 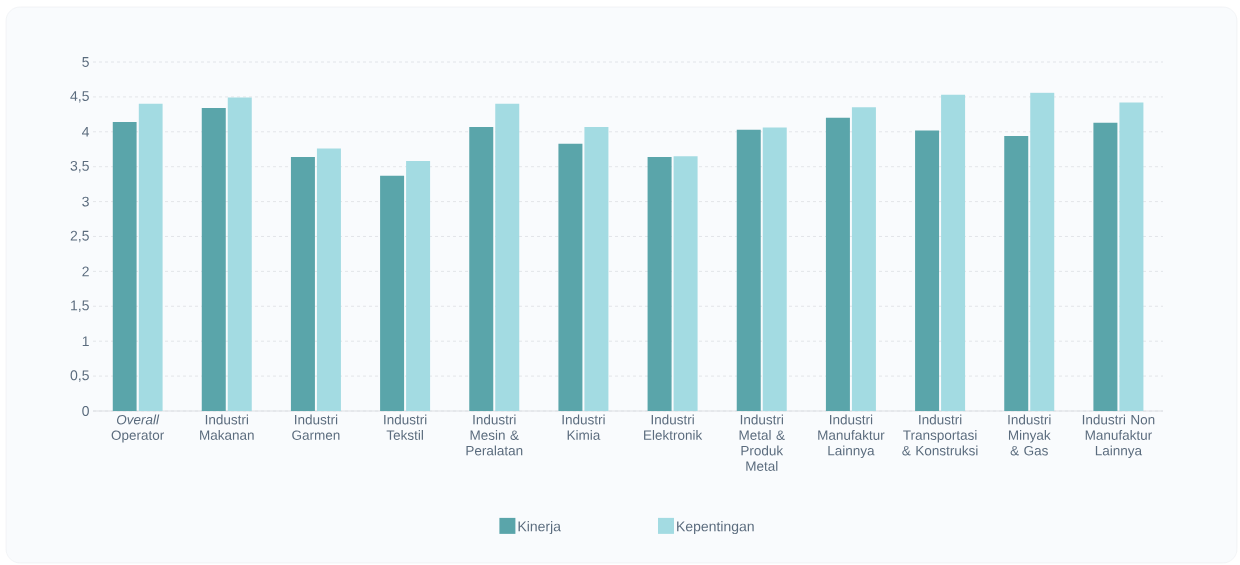 I want to click on x-tick-label: Industri Minyak & Gas, so click(x=1029, y=435).